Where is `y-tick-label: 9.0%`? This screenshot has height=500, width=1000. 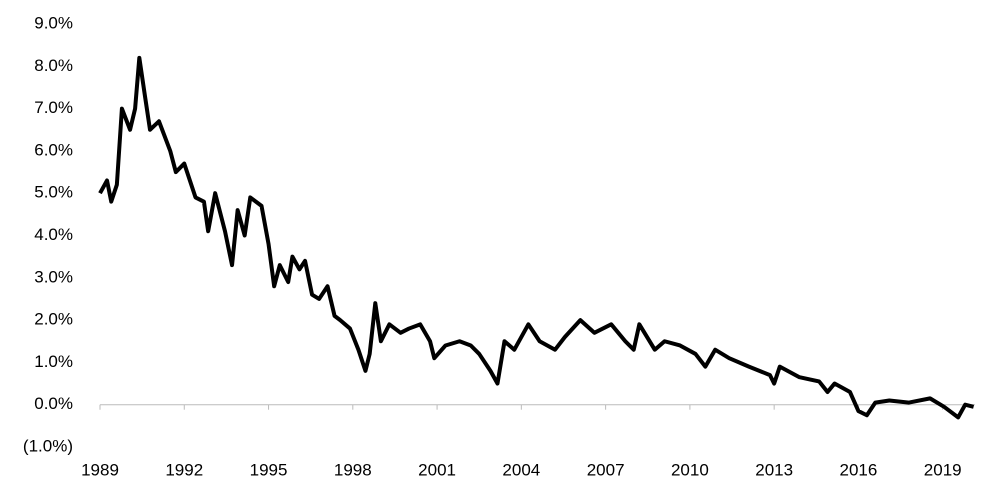 y-tick-label: 9.0% is located at coordinates (53, 22).